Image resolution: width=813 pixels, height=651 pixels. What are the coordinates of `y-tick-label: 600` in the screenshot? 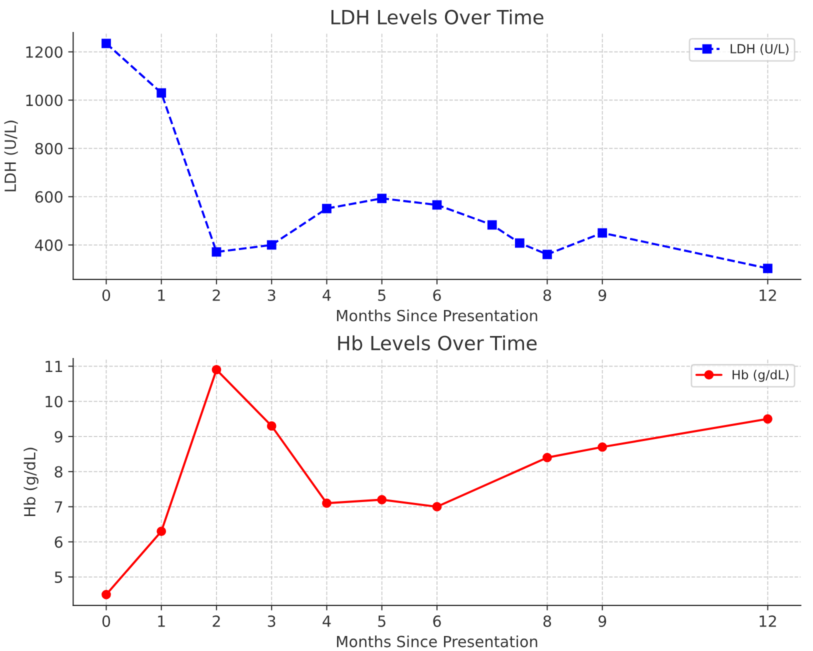 It's located at (48, 197).